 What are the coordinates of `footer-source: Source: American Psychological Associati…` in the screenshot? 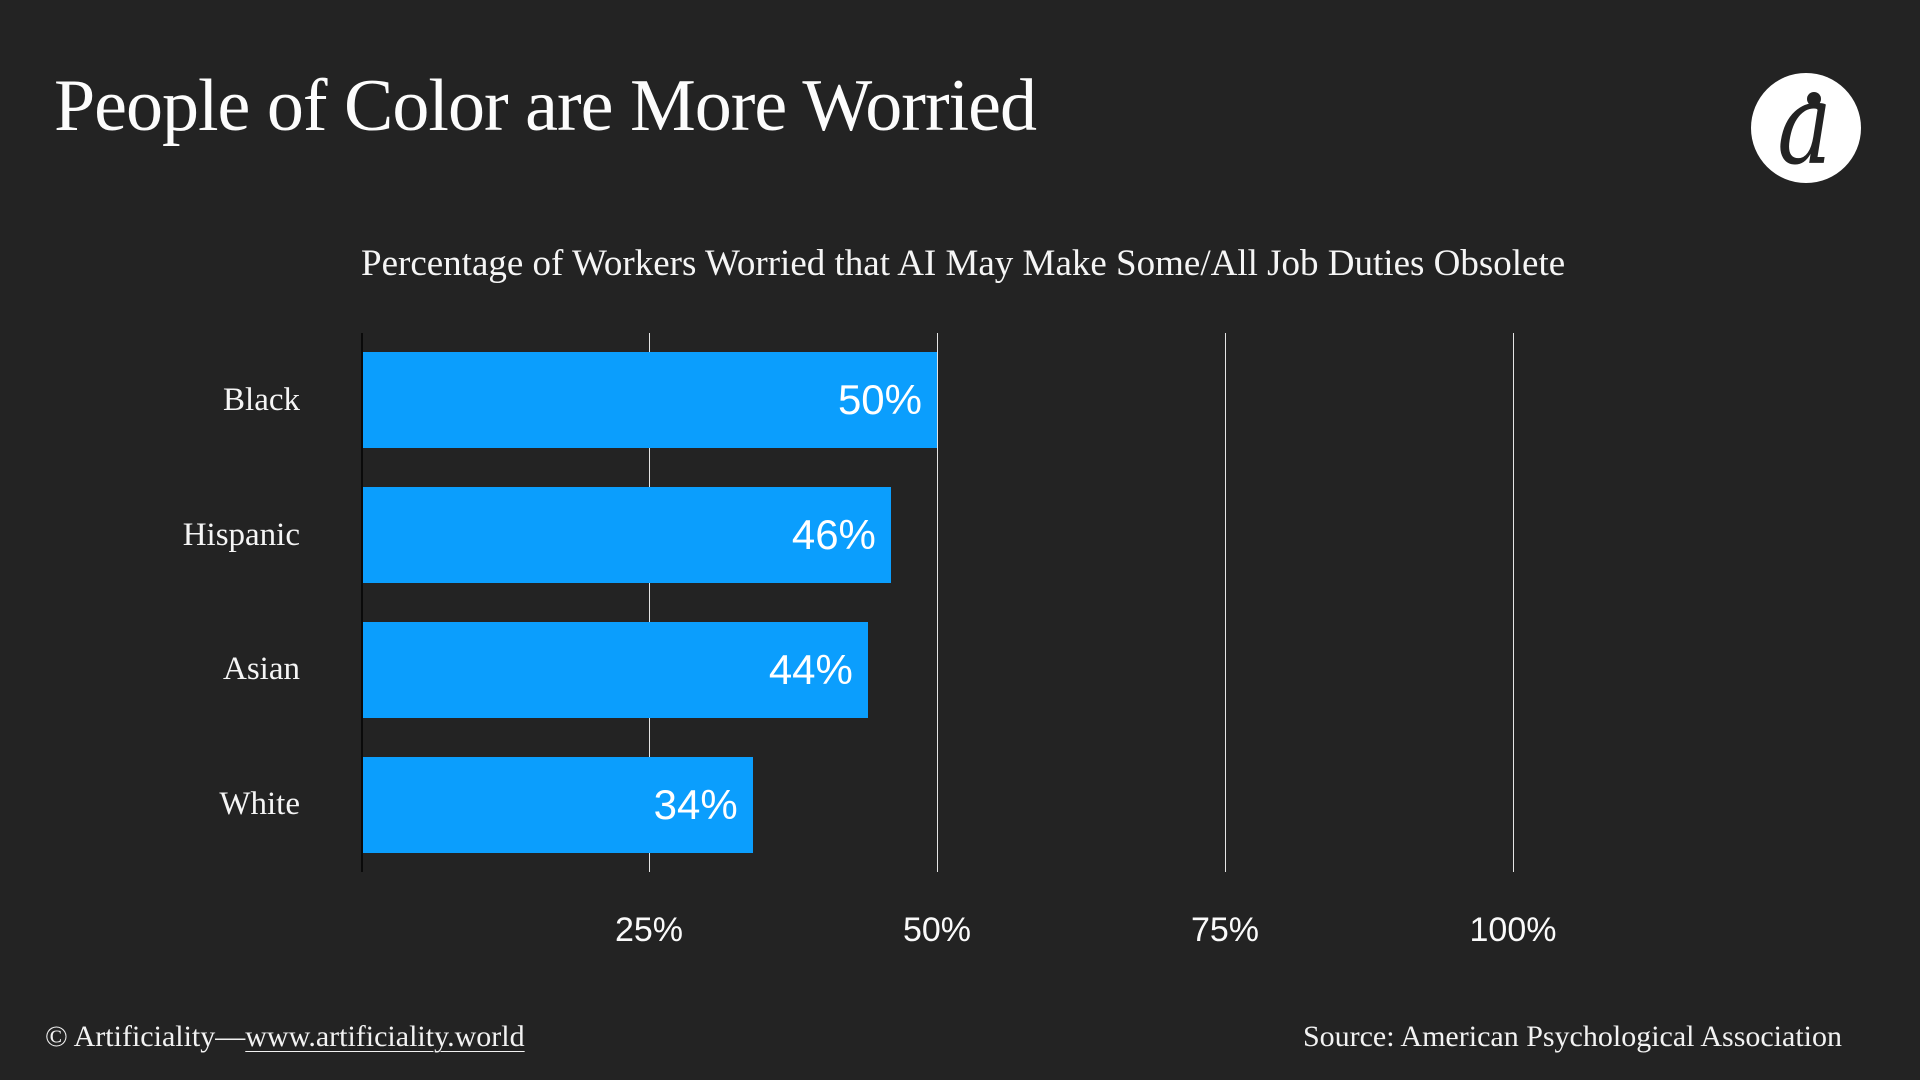 It's located at (1572, 1036).